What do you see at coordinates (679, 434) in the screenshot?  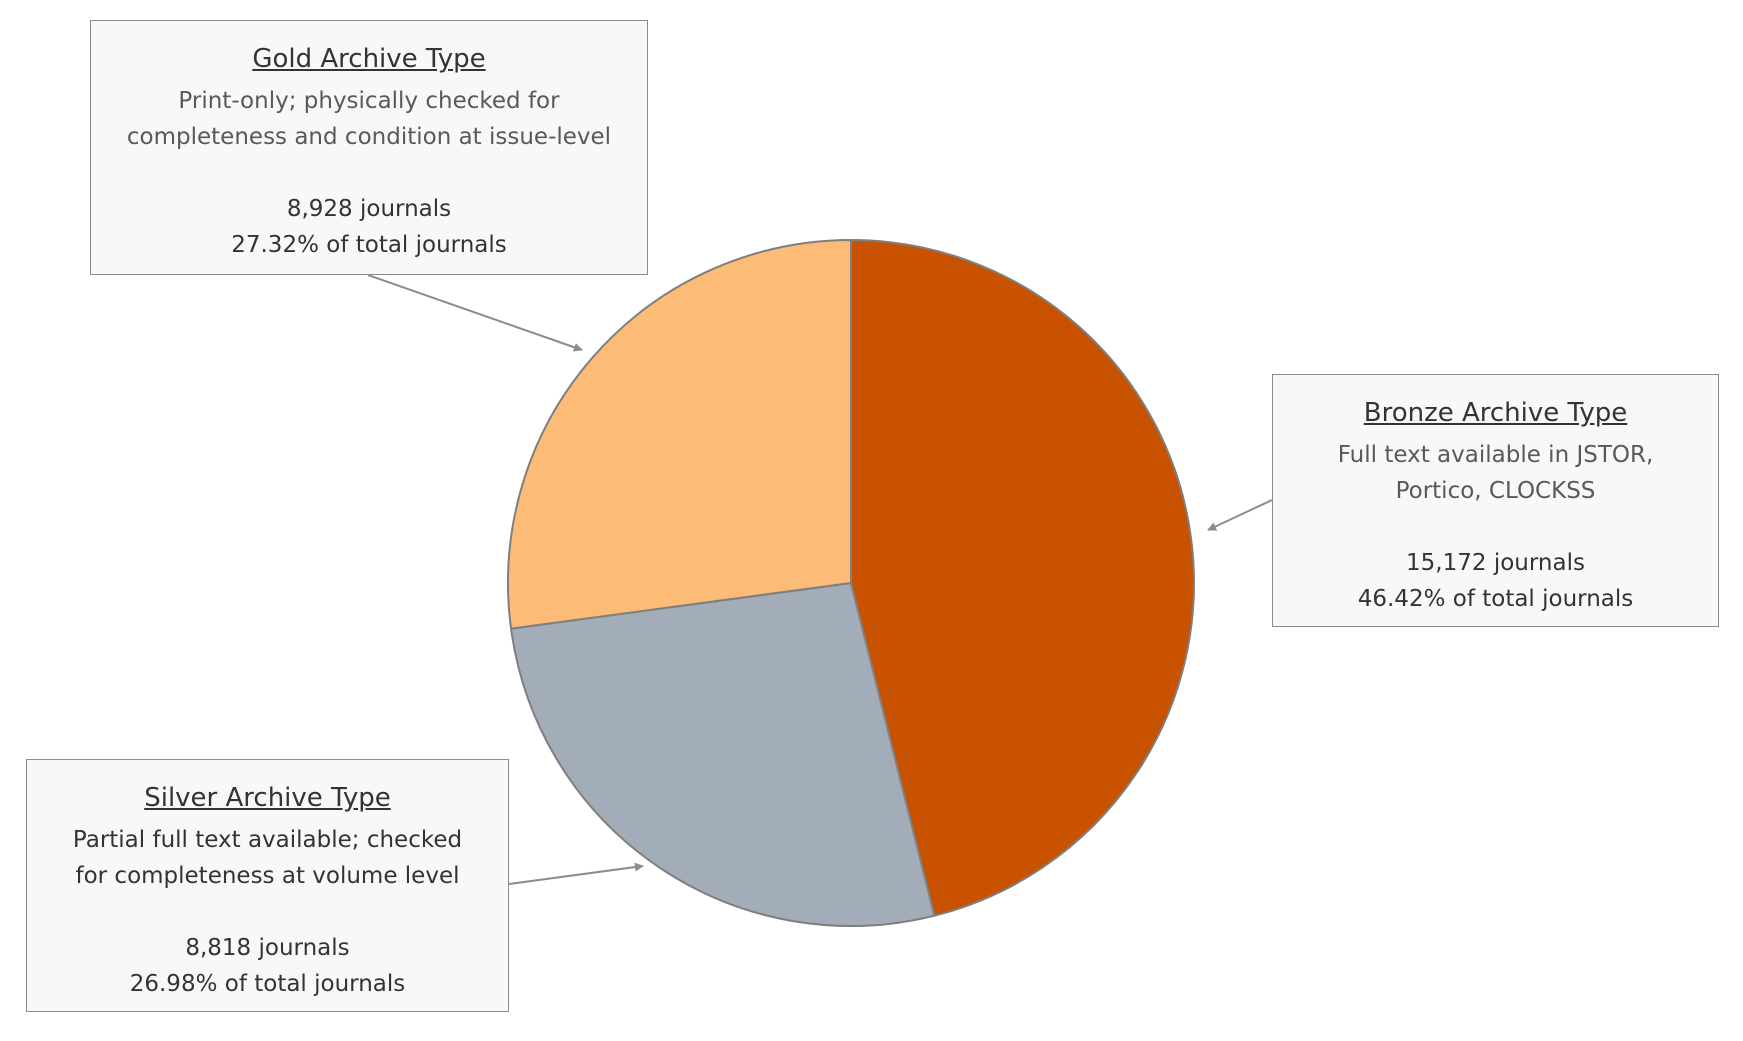 I see `pie-slice-gold` at bounding box center [679, 434].